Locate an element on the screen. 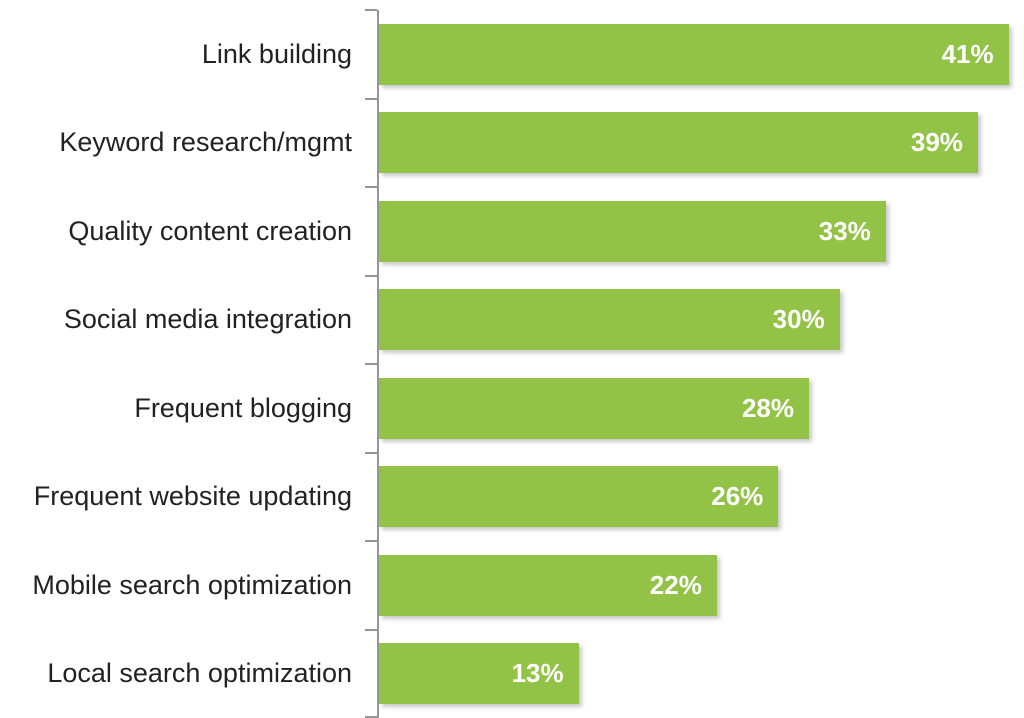 This screenshot has width=1024, height=718. value-label: 39% is located at coordinates (936, 142).